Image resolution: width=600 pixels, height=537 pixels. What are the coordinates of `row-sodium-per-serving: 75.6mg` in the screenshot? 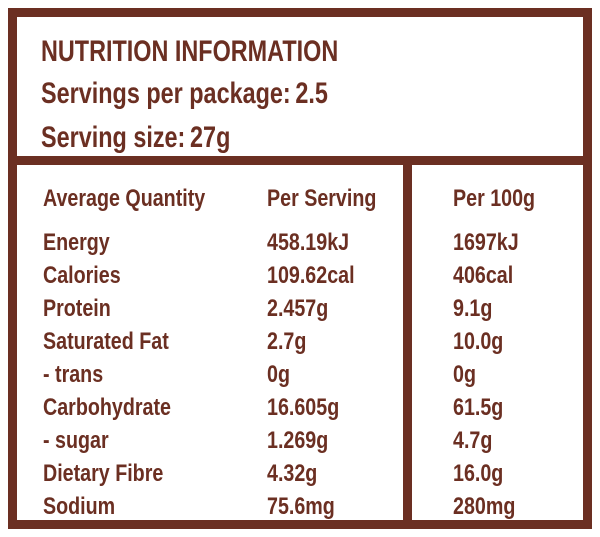 It's located at (301, 506).